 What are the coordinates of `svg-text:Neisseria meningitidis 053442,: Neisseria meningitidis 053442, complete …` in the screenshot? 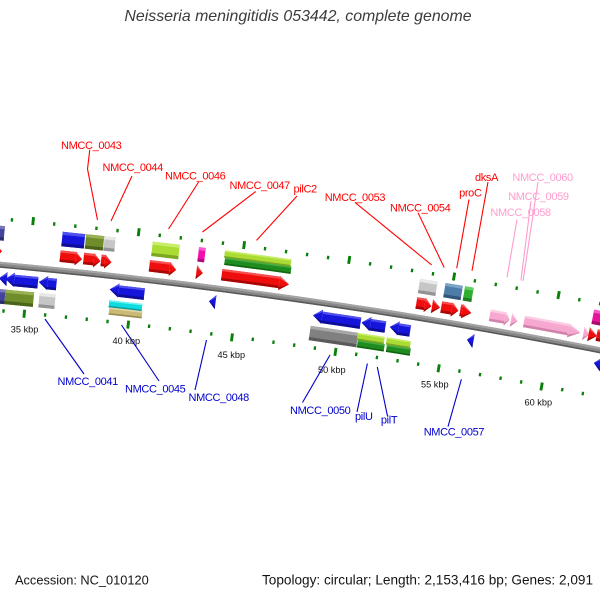 It's located at (297, 16).